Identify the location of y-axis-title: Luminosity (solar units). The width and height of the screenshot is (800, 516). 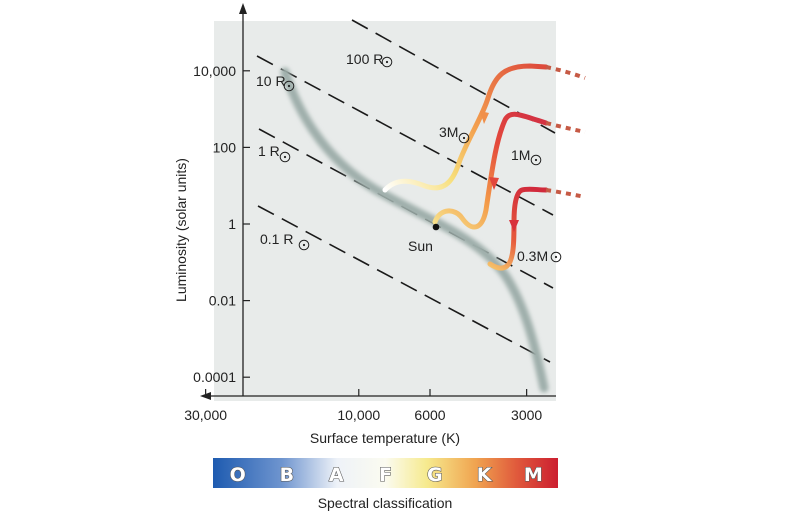
(181, 230).